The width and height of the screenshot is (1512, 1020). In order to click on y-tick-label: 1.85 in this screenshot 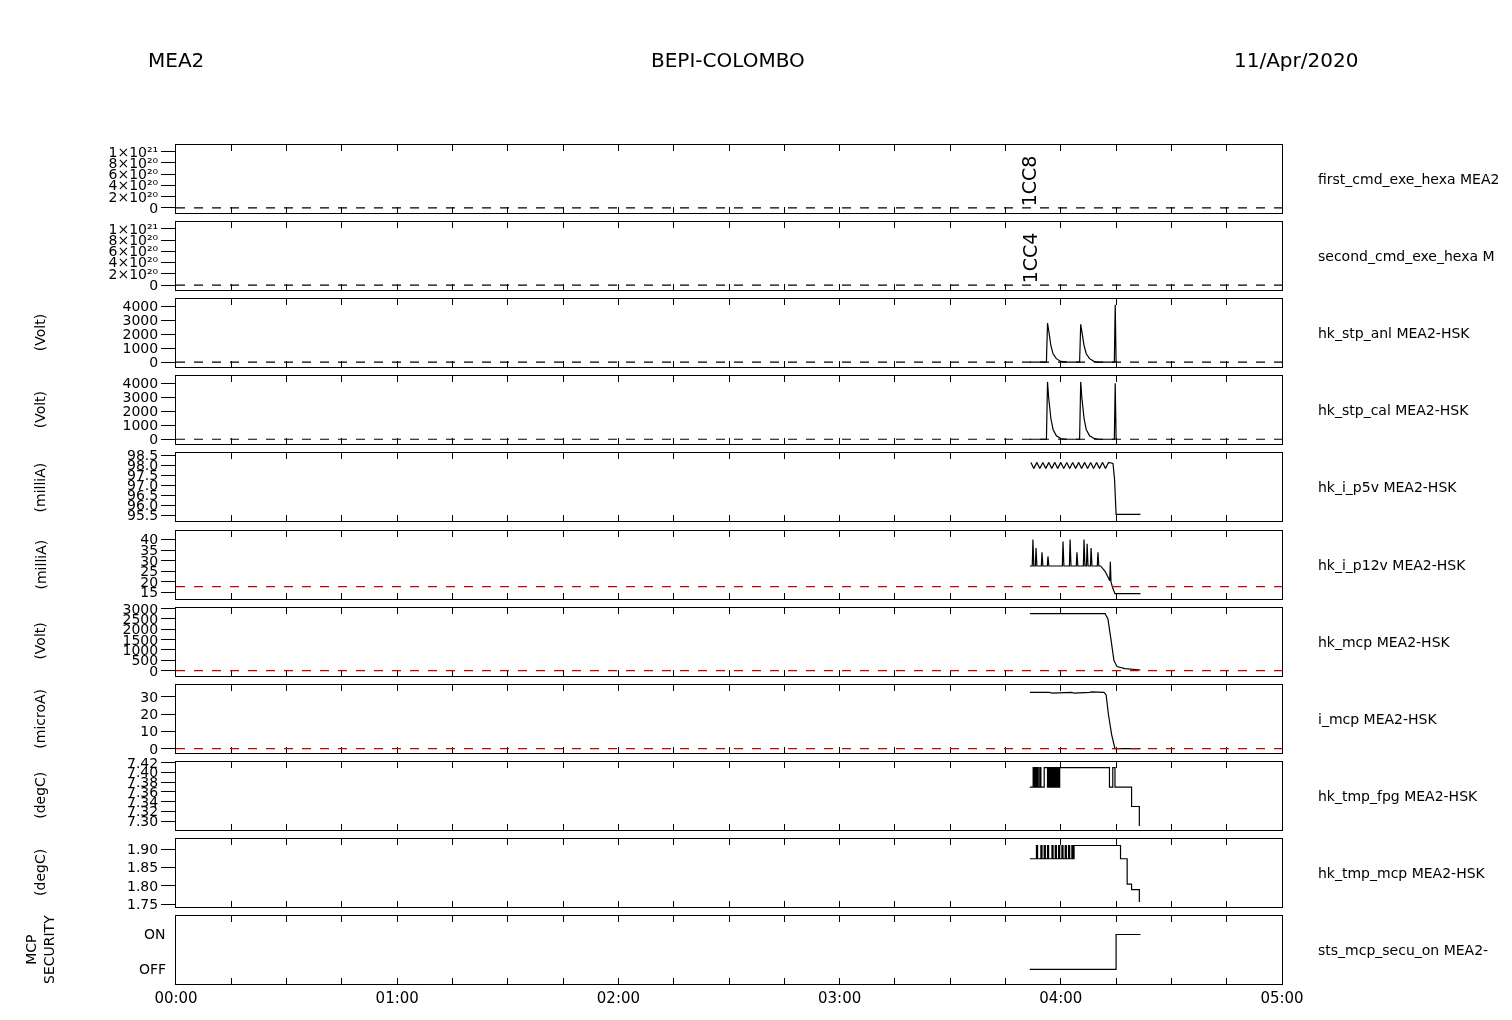, I will do `click(143, 867)`.